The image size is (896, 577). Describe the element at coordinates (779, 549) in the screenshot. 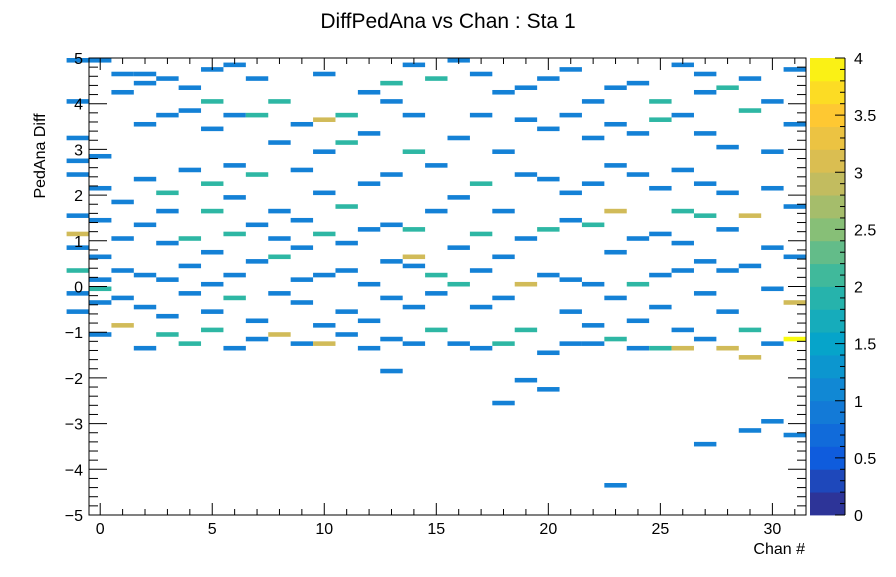

I see `x-axis-label: Chan #` at that location.